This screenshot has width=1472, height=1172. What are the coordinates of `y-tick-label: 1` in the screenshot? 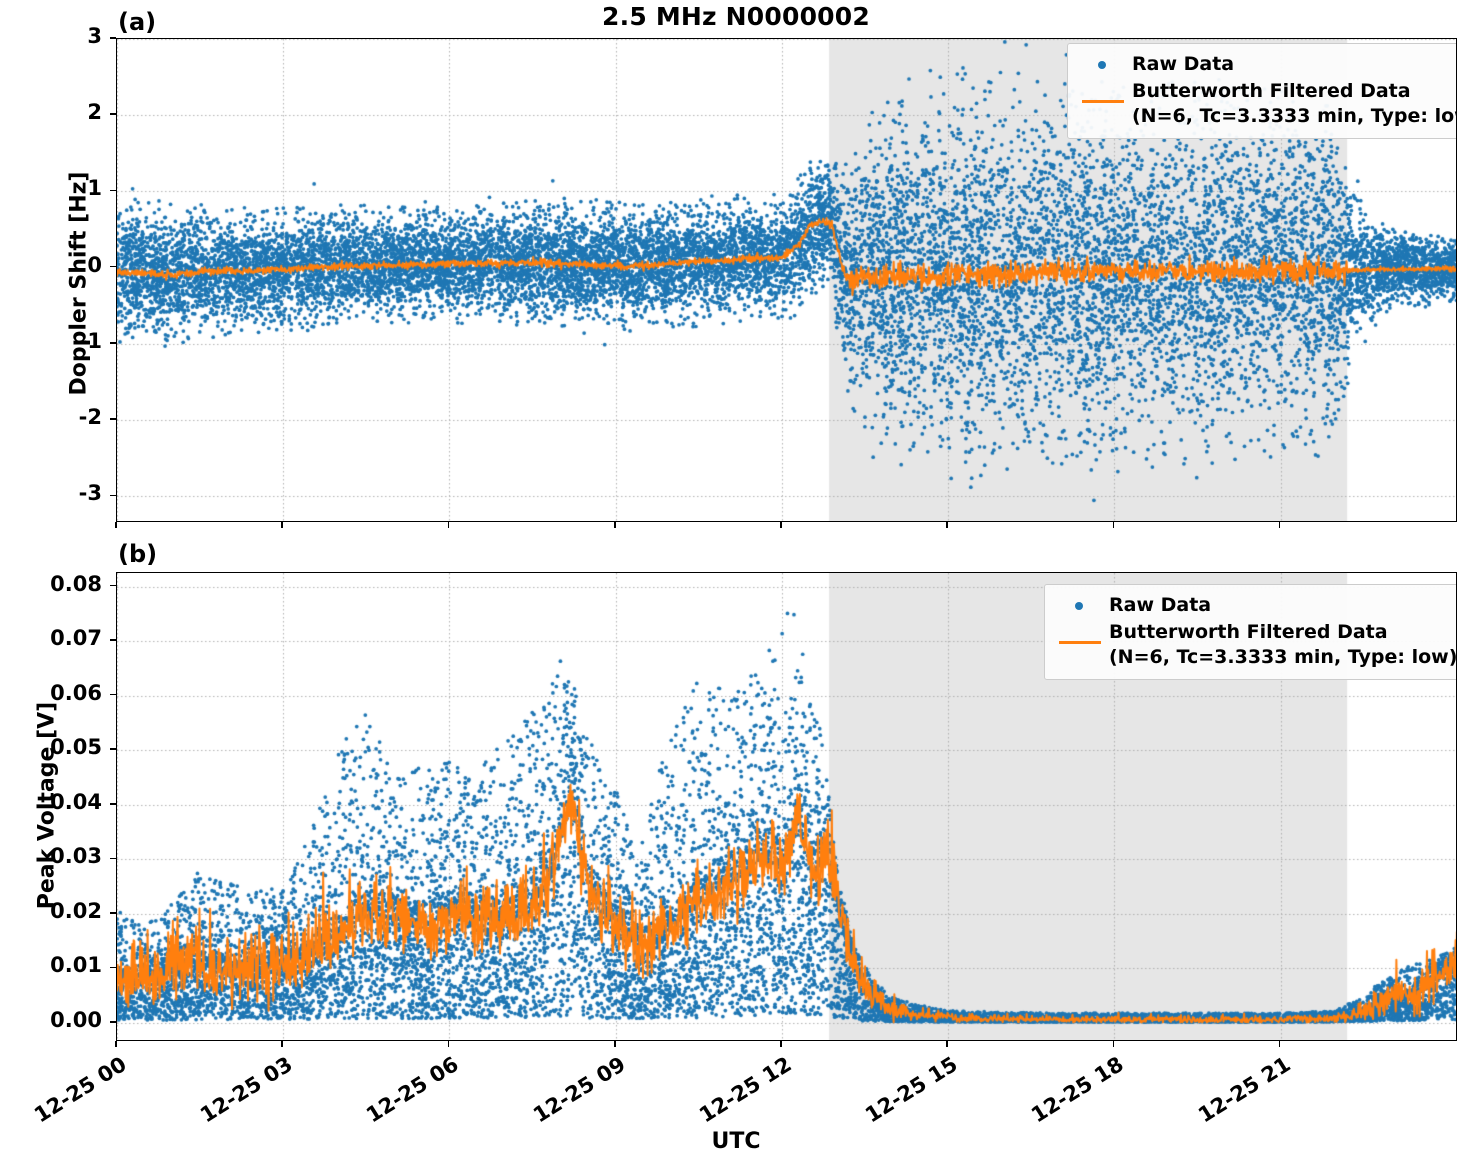 It's located at (94, 188).